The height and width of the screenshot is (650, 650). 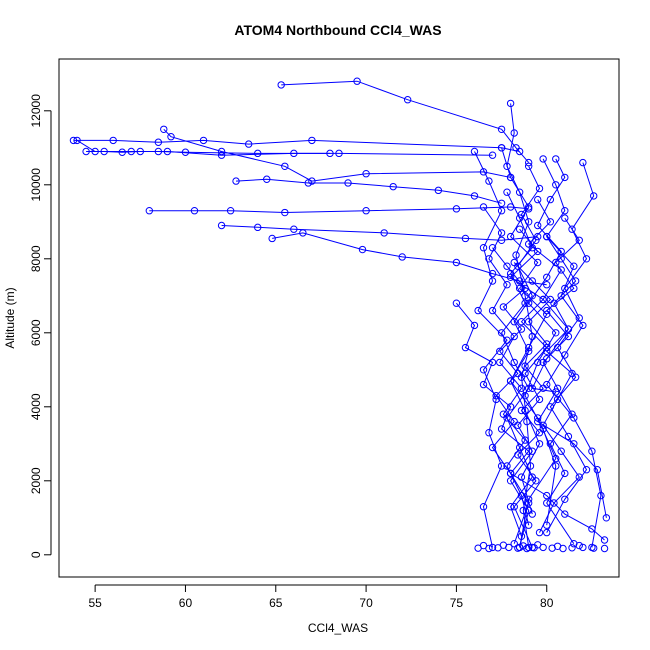 What do you see at coordinates (36, 185) in the screenshot?
I see `y-tick-label: 10000` at bounding box center [36, 185].